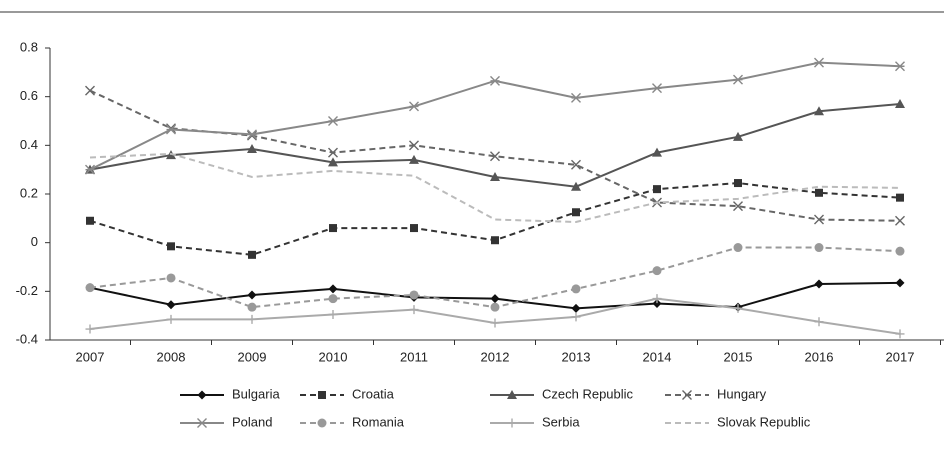 This screenshot has width=944, height=462. What do you see at coordinates (252, 421) in the screenshot?
I see `legend-label: Poland` at bounding box center [252, 421].